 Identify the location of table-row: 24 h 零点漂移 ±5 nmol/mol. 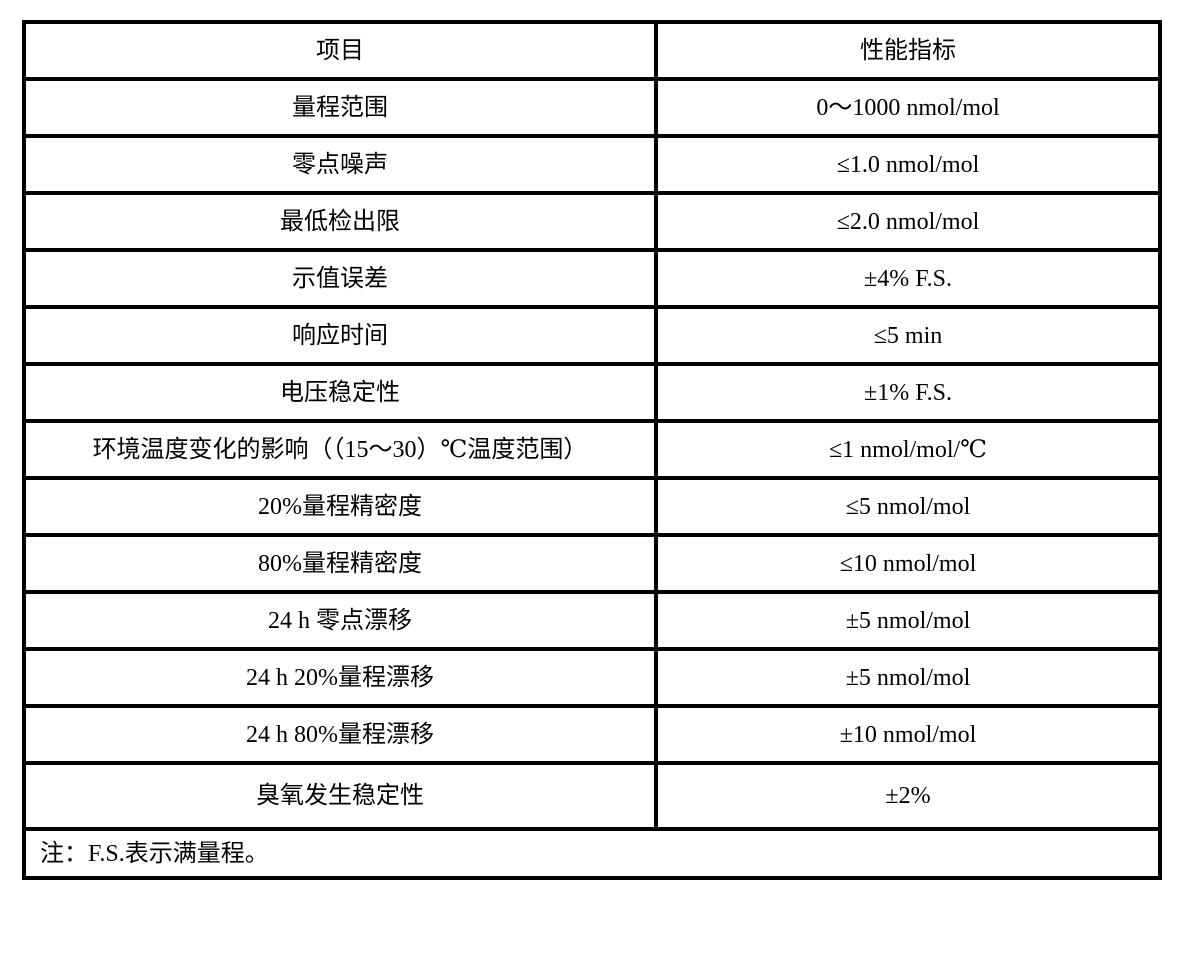
(592, 620).